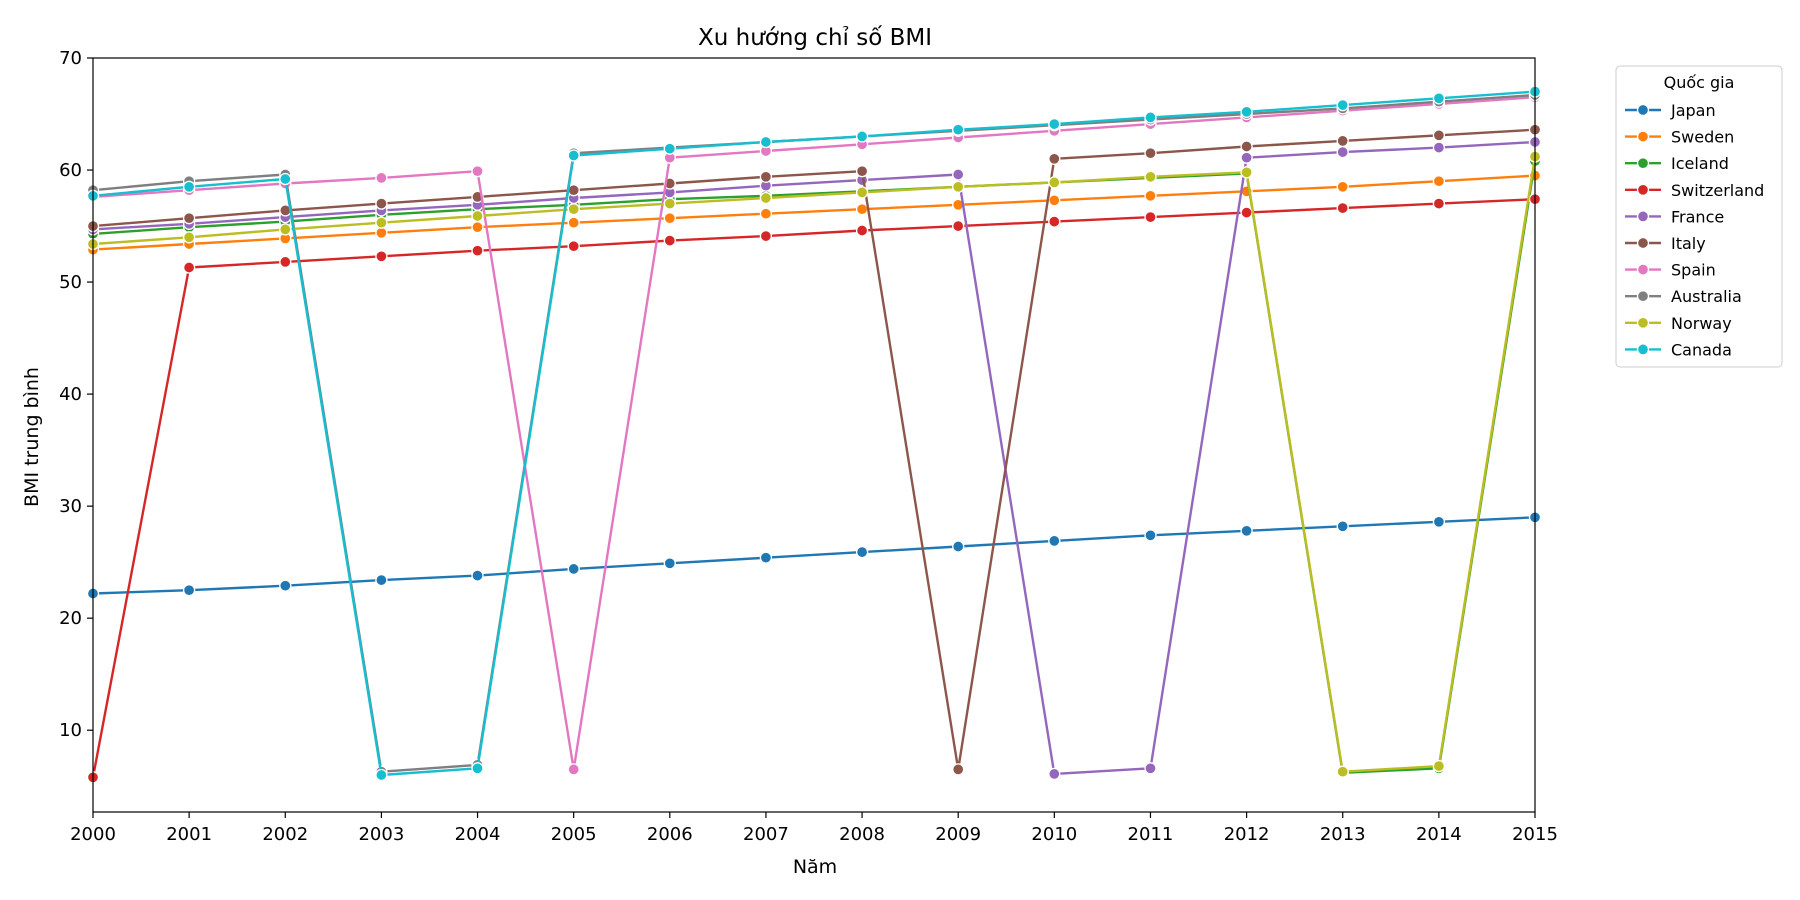  What do you see at coordinates (766, 834) in the screenshot?
I see `x-tick-label: 2007` at bounding box center [766, 834].